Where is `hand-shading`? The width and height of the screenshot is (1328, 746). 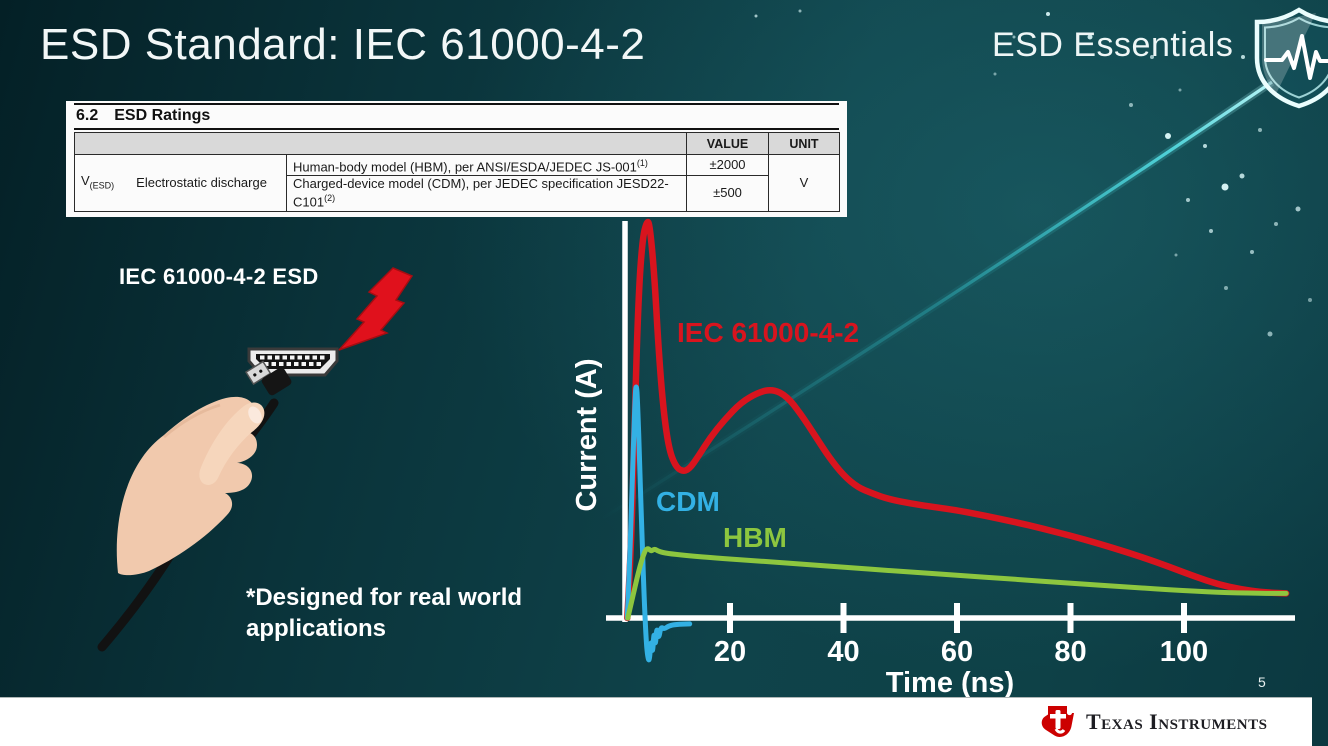 hand-shading is located at coordinates (192, 421).